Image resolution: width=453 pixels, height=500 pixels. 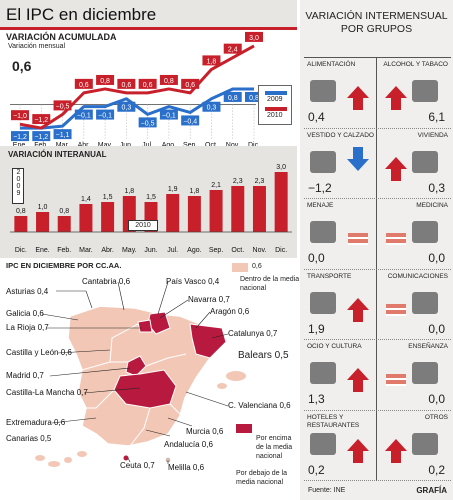 I want to click on grupo-value: 0,2, so click(x=316, y=469).